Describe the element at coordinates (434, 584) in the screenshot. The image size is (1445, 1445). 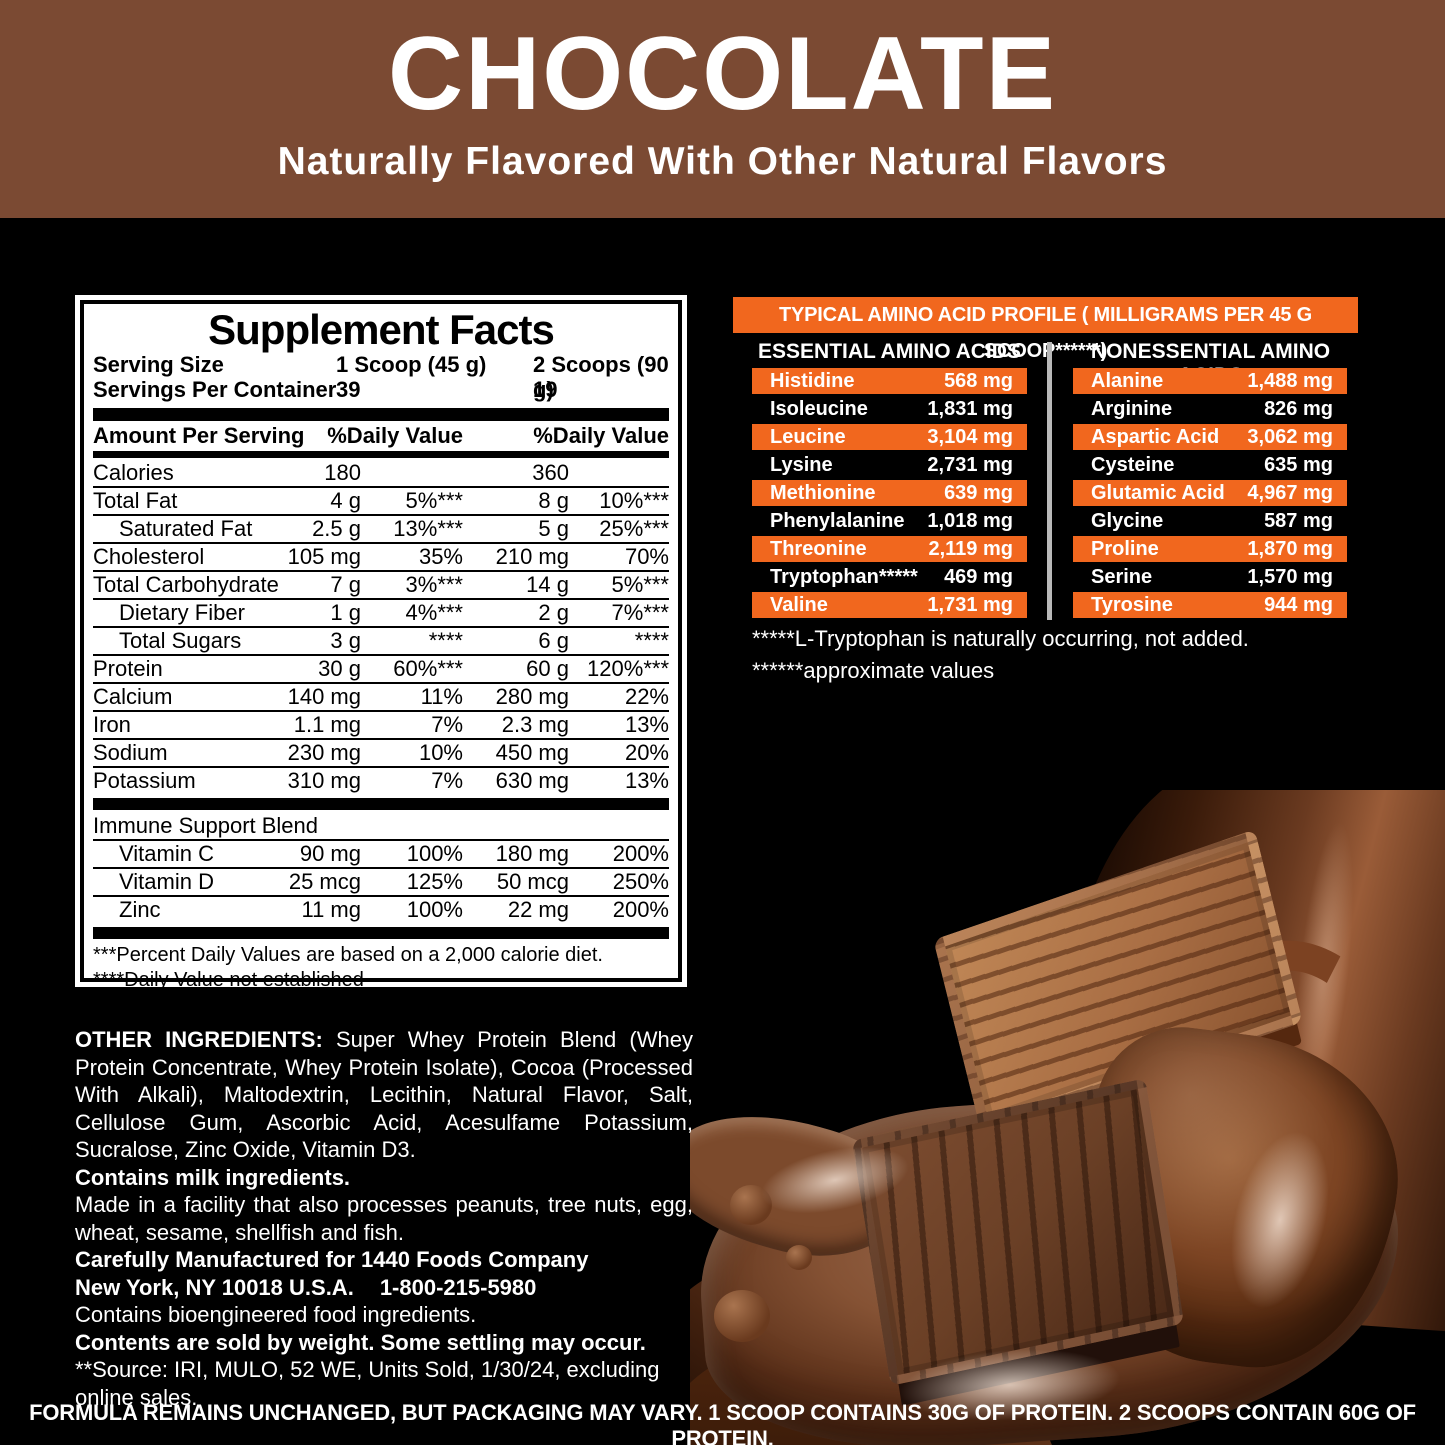
I see `nutrient-dv-1scoop: 3%***` at that location.